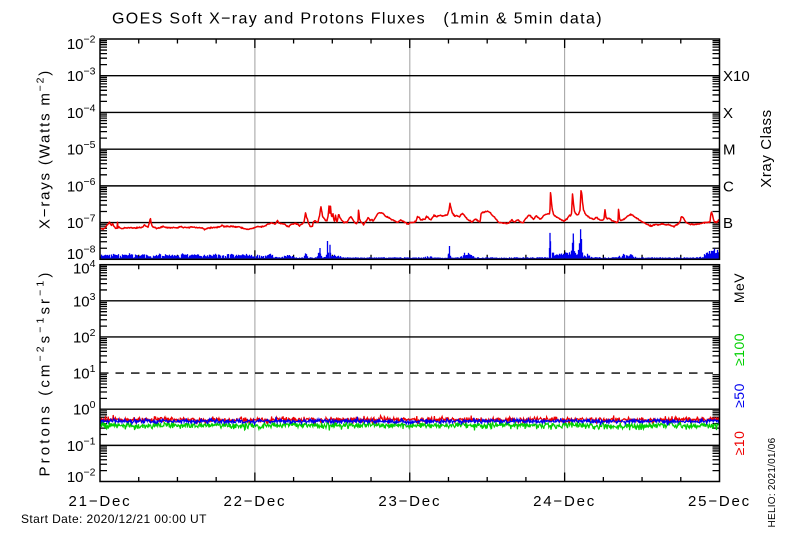 The height and width of the screenshot is (535, 800). Describe the element at coordinates (43, 149) in the screenshot. I see `svg-text: X−rays (Watts m−2)` at that location.